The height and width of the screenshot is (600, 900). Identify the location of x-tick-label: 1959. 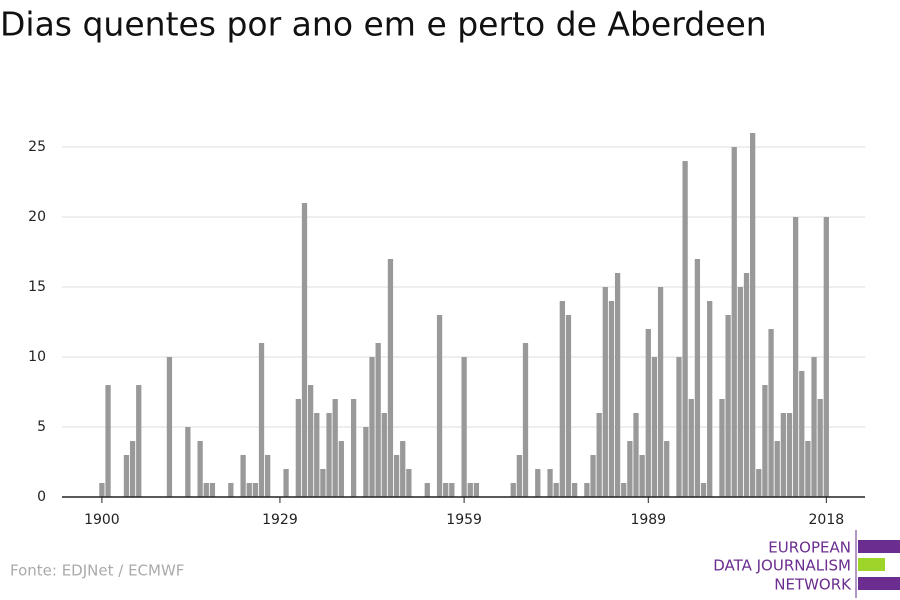
(464, 520).